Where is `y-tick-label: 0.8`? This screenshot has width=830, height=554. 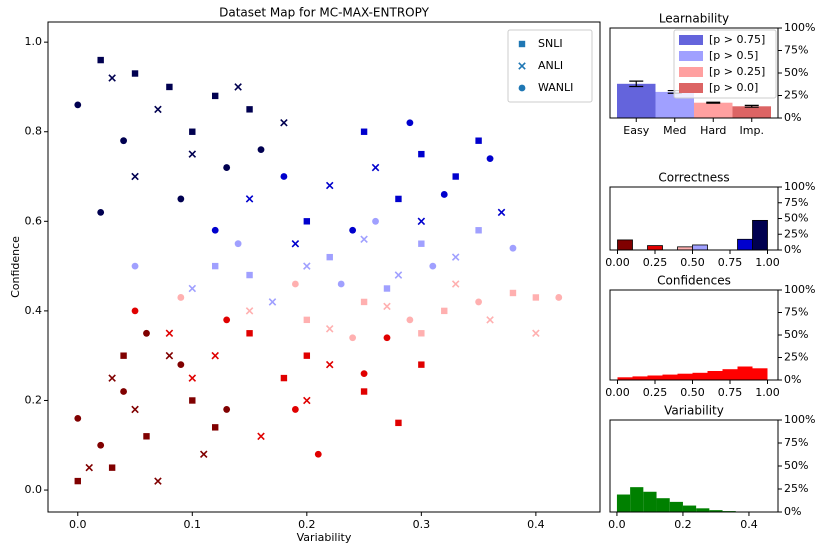
y-tick-label: 0.8 is located at coordinates (34, 131).